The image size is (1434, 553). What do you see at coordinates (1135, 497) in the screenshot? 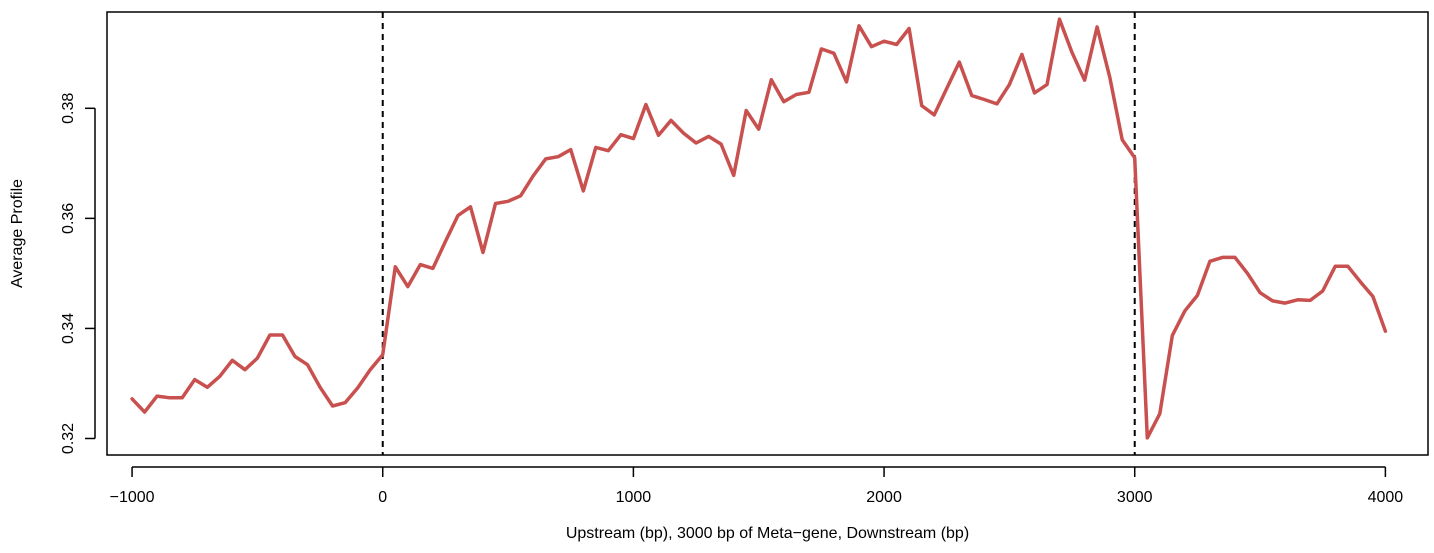
I see `x-tick-label: 3000` at bounding box center [1135, 497].